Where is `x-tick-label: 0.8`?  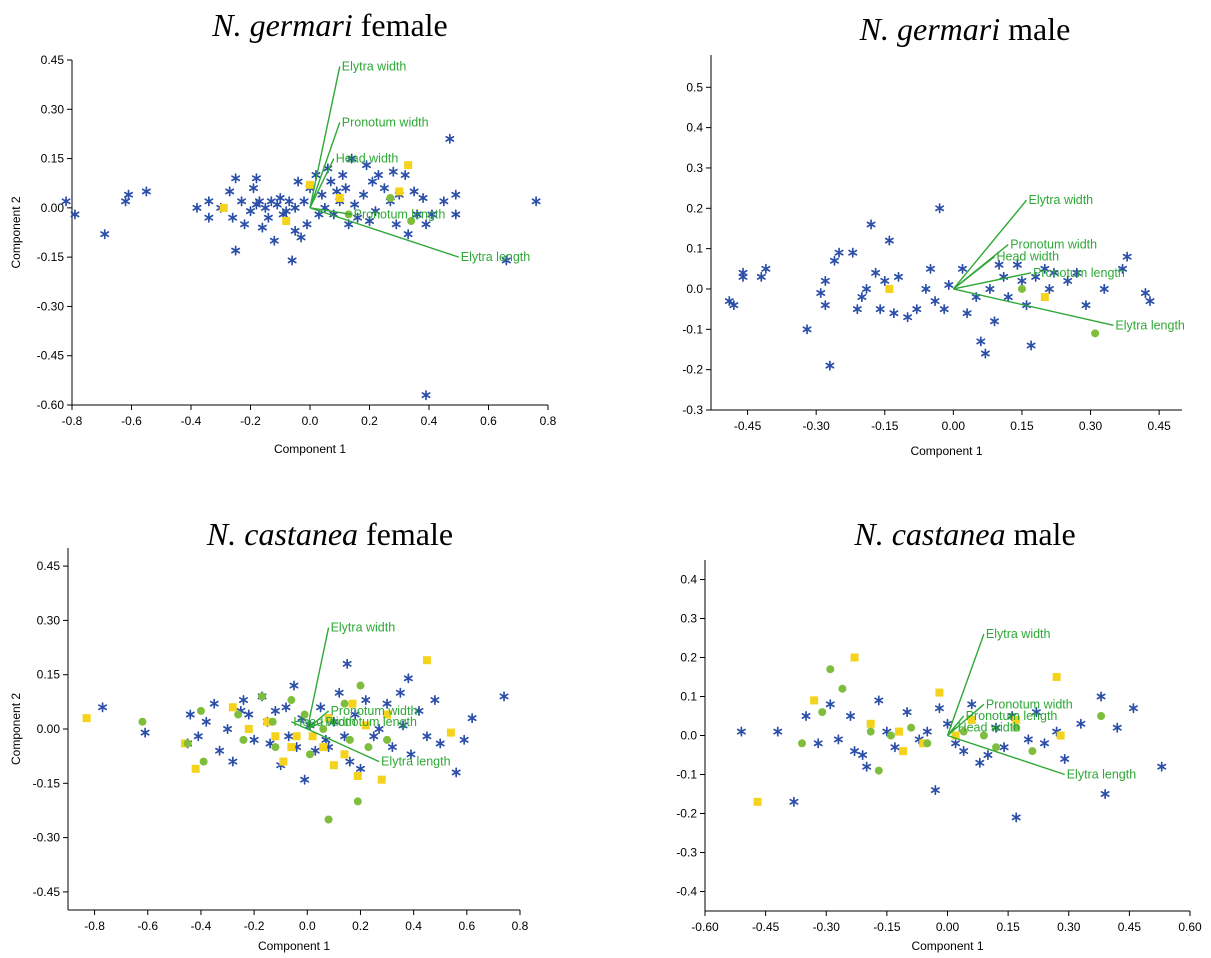
x-tick-label: 0.8 is located at coordinates (520, 926).